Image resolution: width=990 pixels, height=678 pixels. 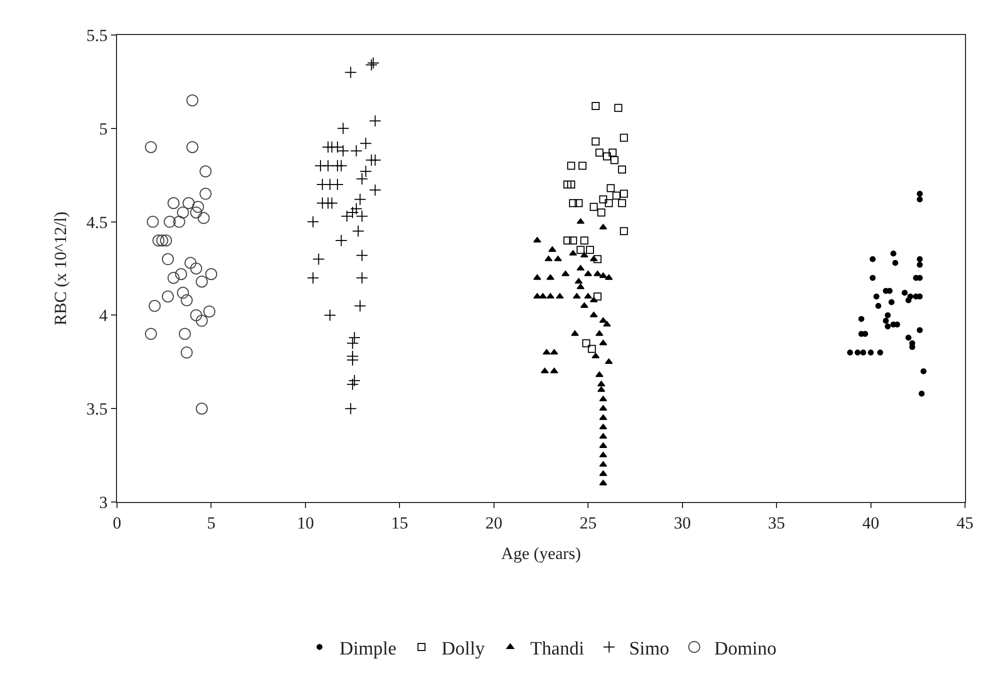 I want to click on legend-label: Dolly, so click(x=464, y=649).